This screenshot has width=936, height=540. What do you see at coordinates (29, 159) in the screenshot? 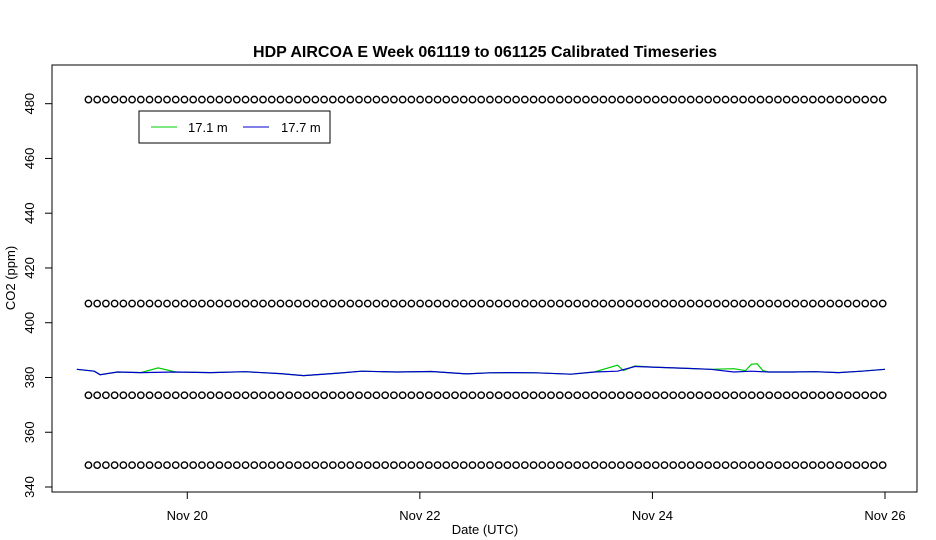
I see `y-tick-label-6: 460` at bounding box center [29, 159].